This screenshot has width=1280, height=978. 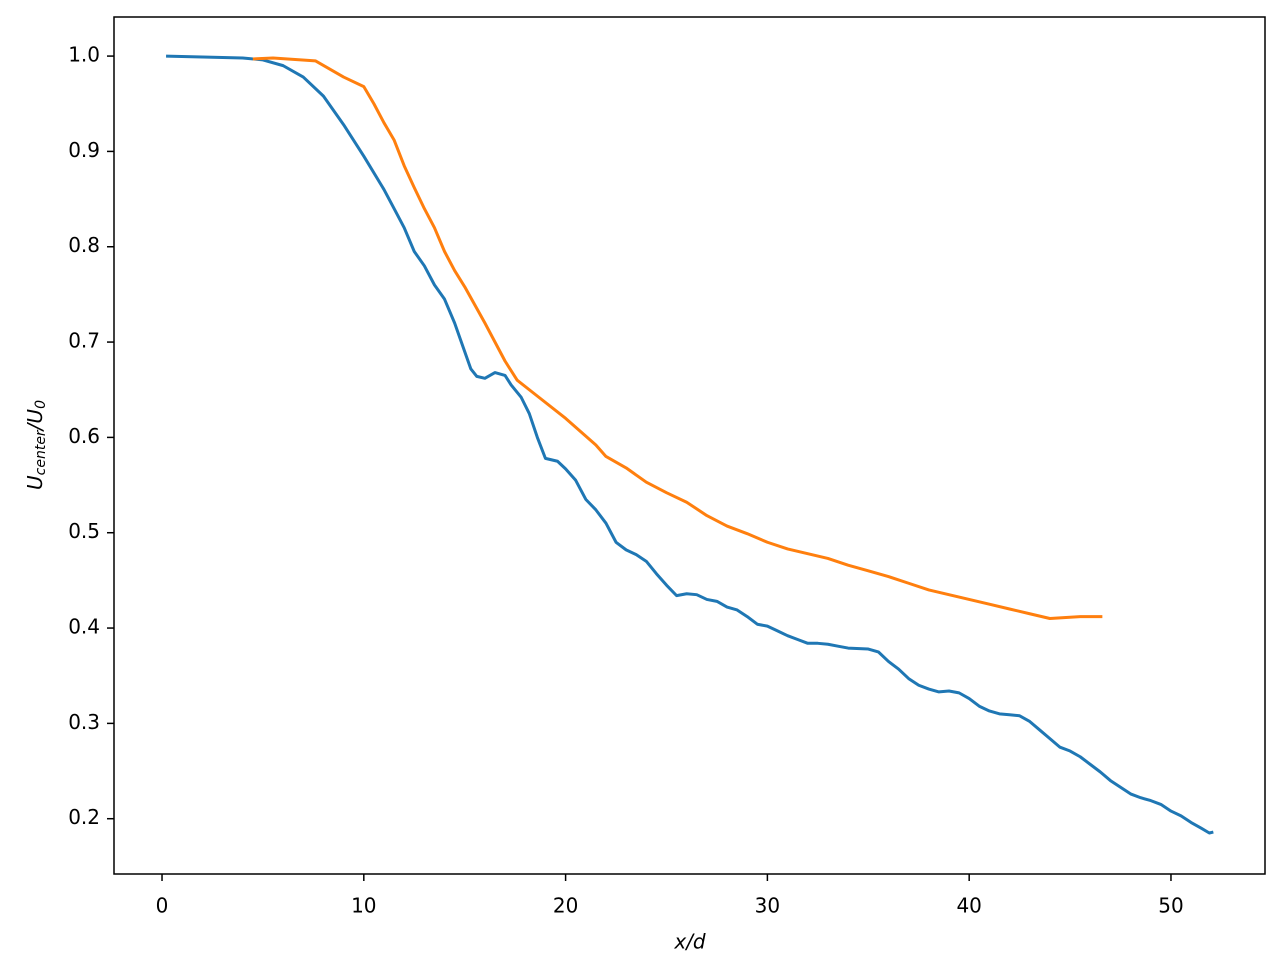 What do you see at coordinates (35, 421) in the screenshot?
I see `y-axis-label-part: /U` at bounding box center [35, 421].